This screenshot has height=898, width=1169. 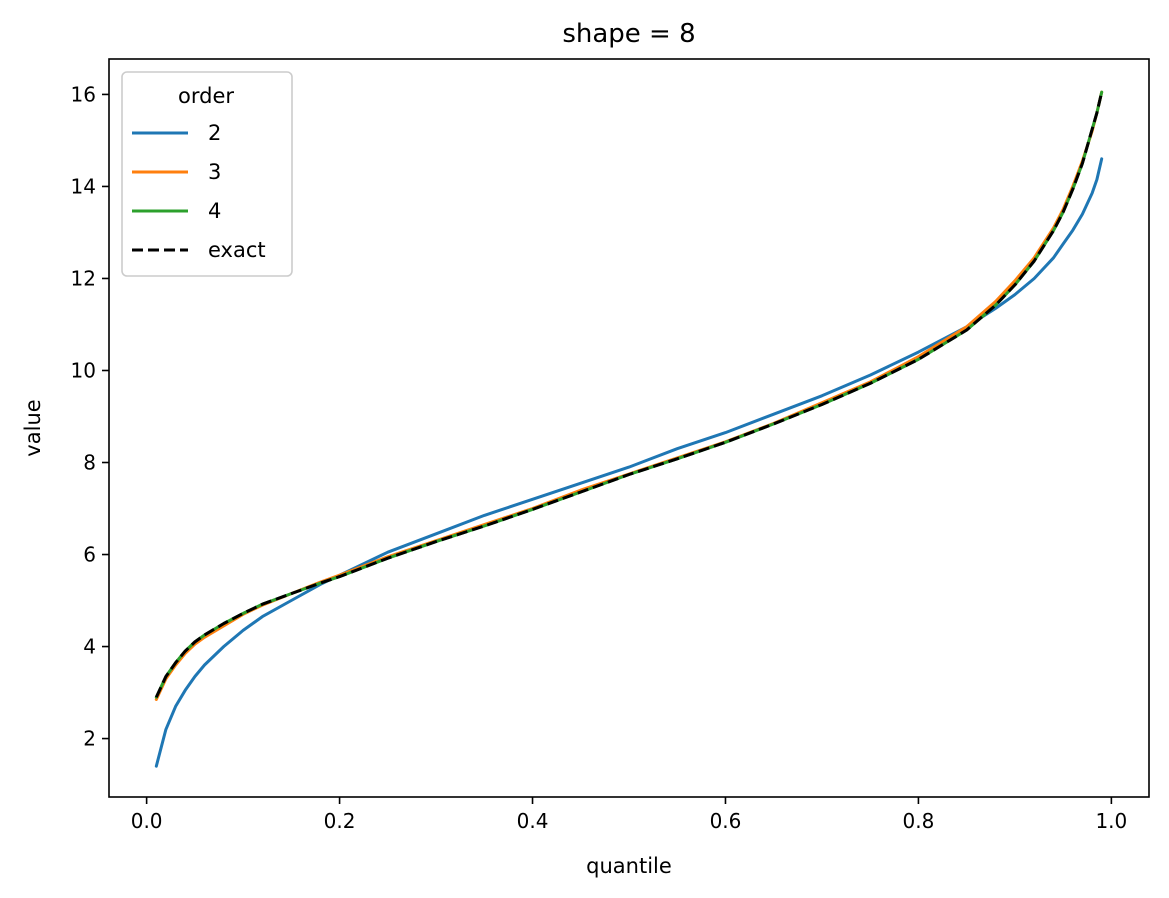 I want to click on x-axis: 0.0 0.2 0.4 0.6 0.8 1.0, so click(x=629, y=815).